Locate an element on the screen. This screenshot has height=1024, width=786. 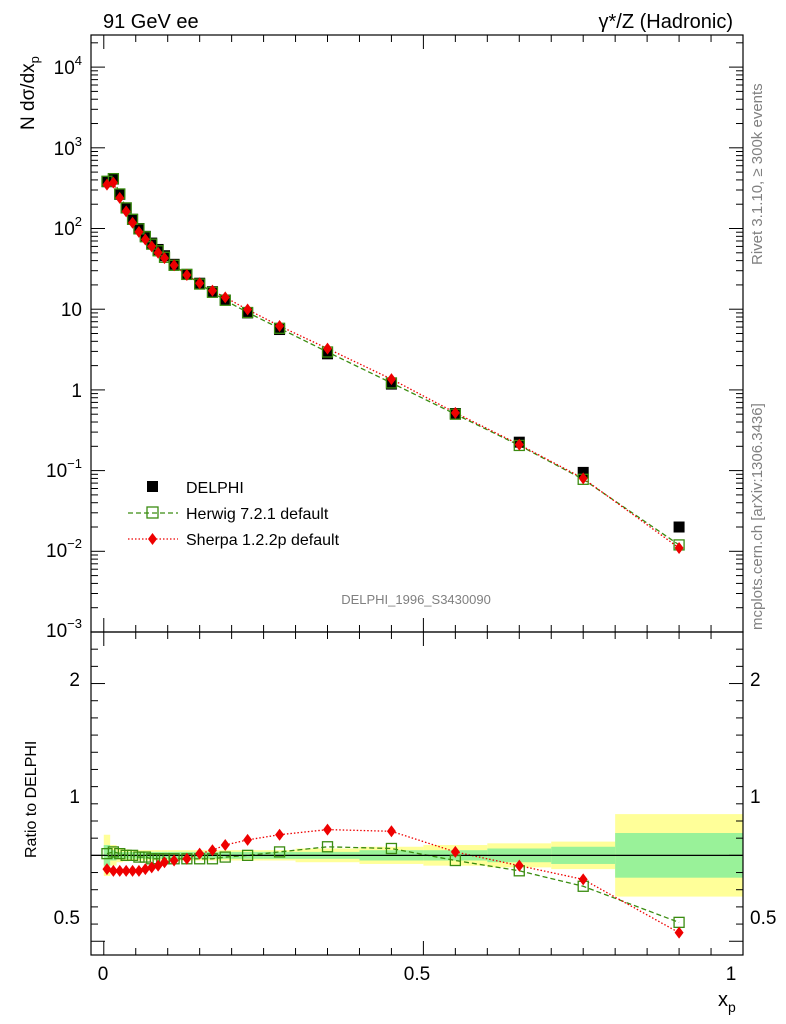
ratio-ytick-label-0_5: 0.5 is located at coordinates (67, 918).